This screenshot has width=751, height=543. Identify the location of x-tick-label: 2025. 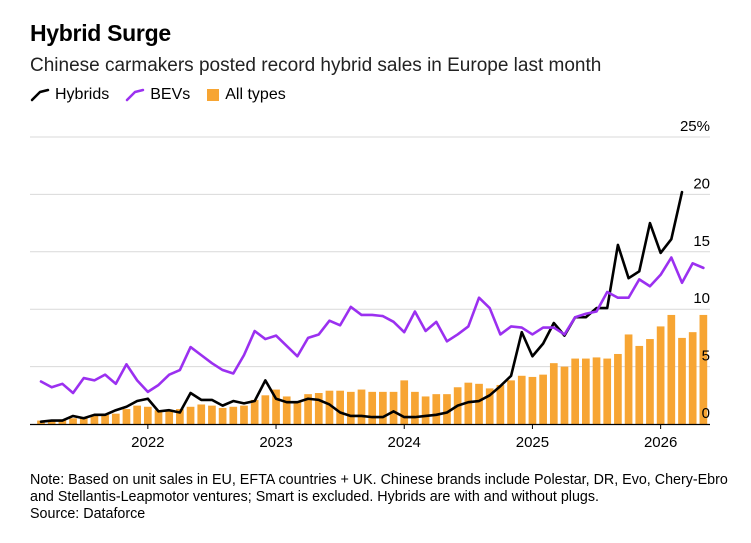
(532, 442).